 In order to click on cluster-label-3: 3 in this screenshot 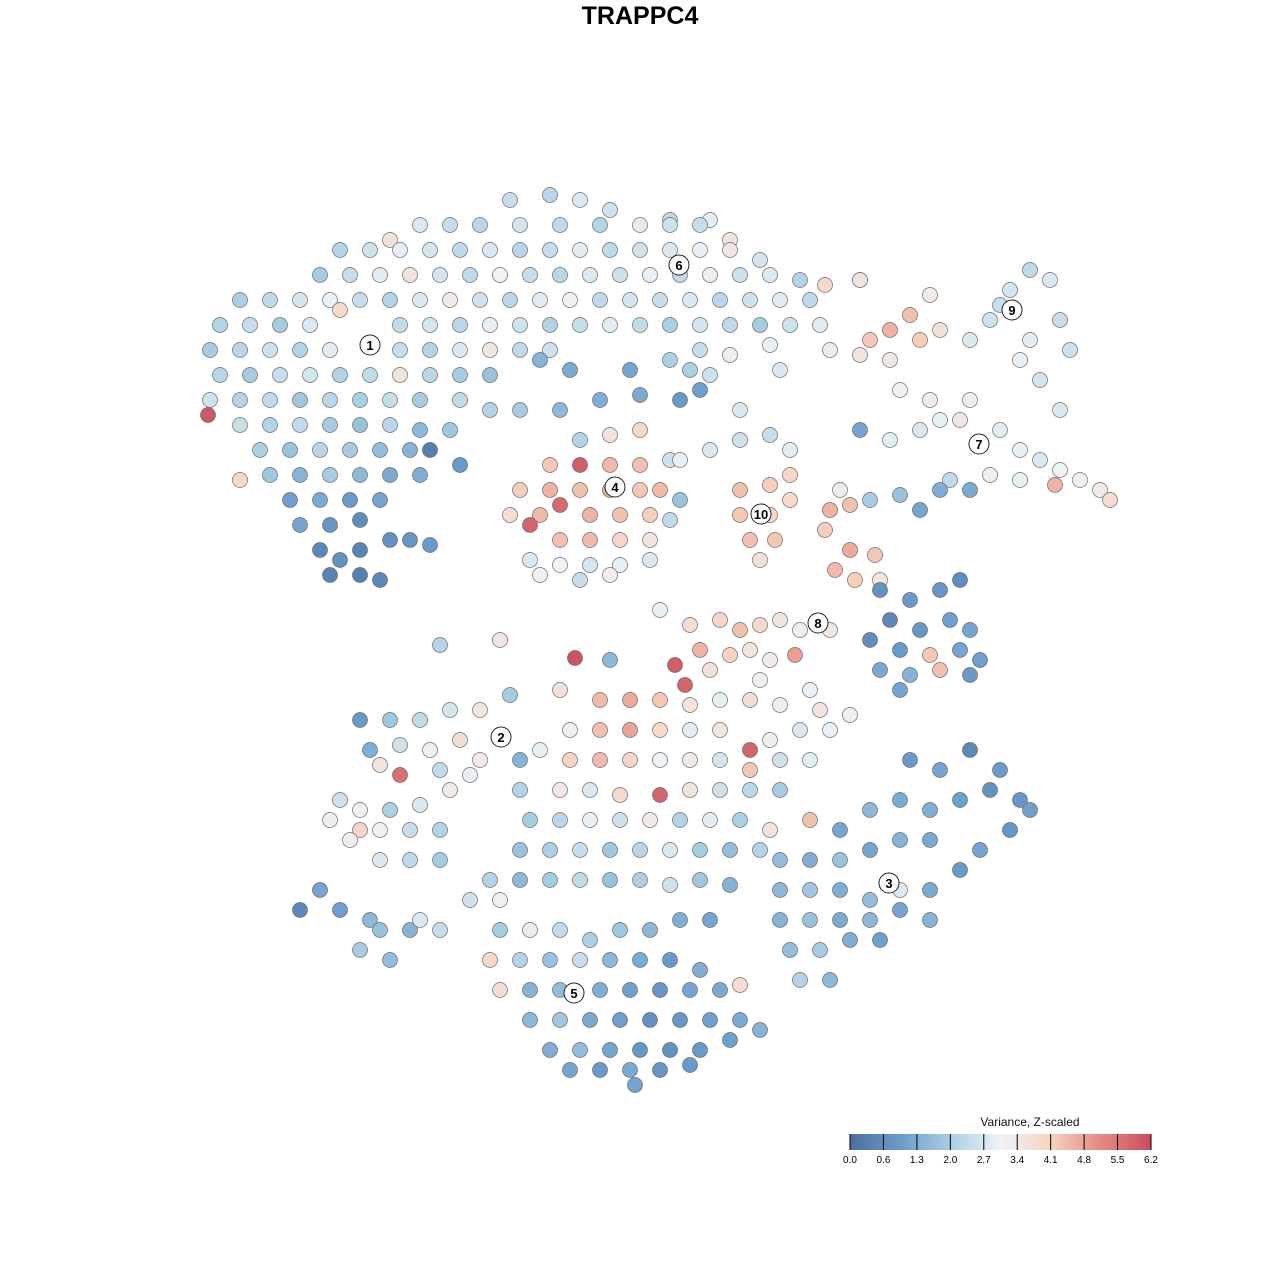, I will do `click(889, 883)`.